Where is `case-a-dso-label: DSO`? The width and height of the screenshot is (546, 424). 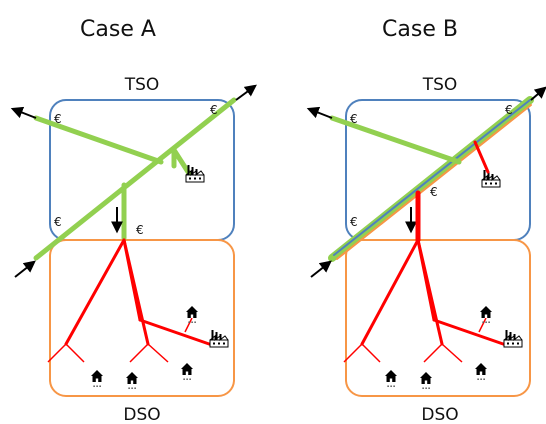
case-a-dso-label: DSO is located at coordinates (141, 414).